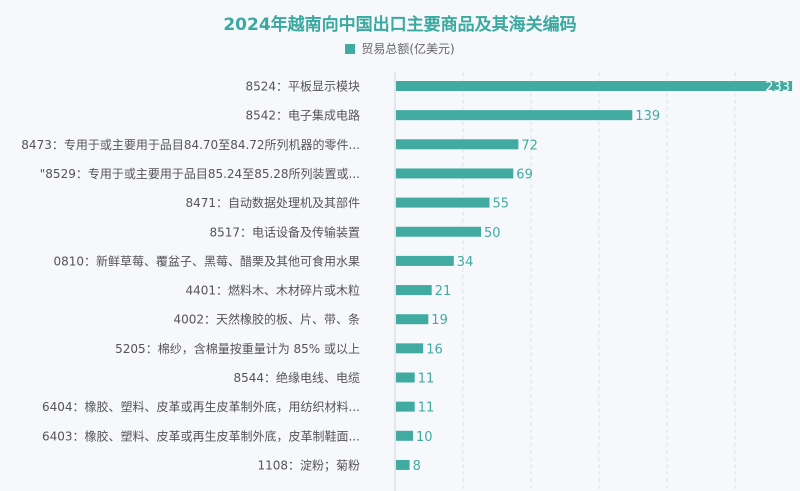 The image size is (800, 491). Describe the element at coordinates (206, 260) in the screenshot. I see `category-label: 0810：新鲜草莓、覆盆子、黑莓、醋栗及其他可食用水果` at that location.